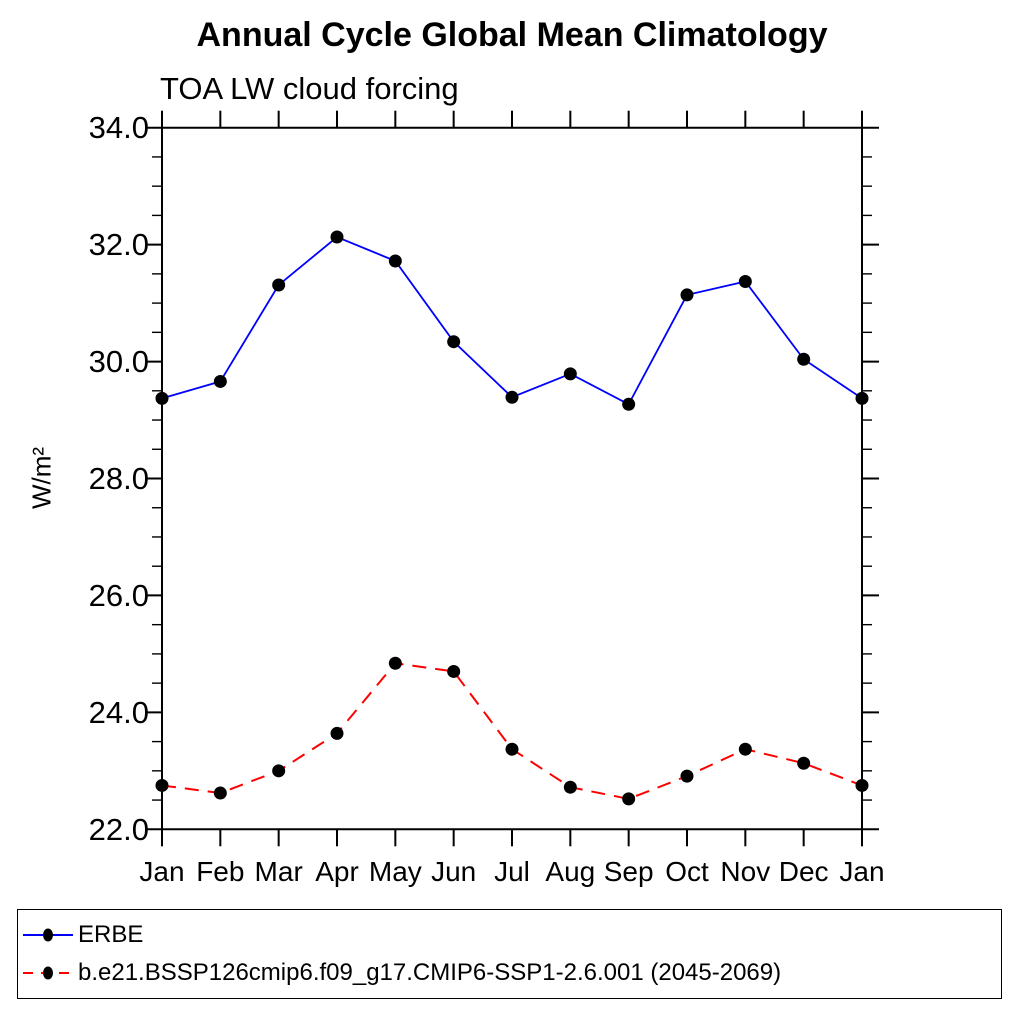 This screenshot has width=1024, height=1024. Describe the element at coordinates (804, 359) in the screenshot. I see `data-point-0-Dec` at that location.